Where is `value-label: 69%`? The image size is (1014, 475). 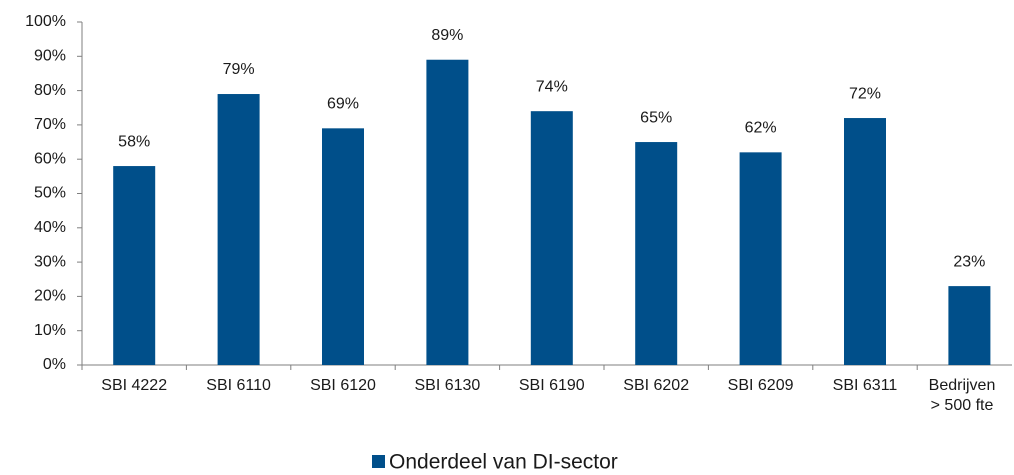 value-label: 69% is located at coordinates (343, 104).